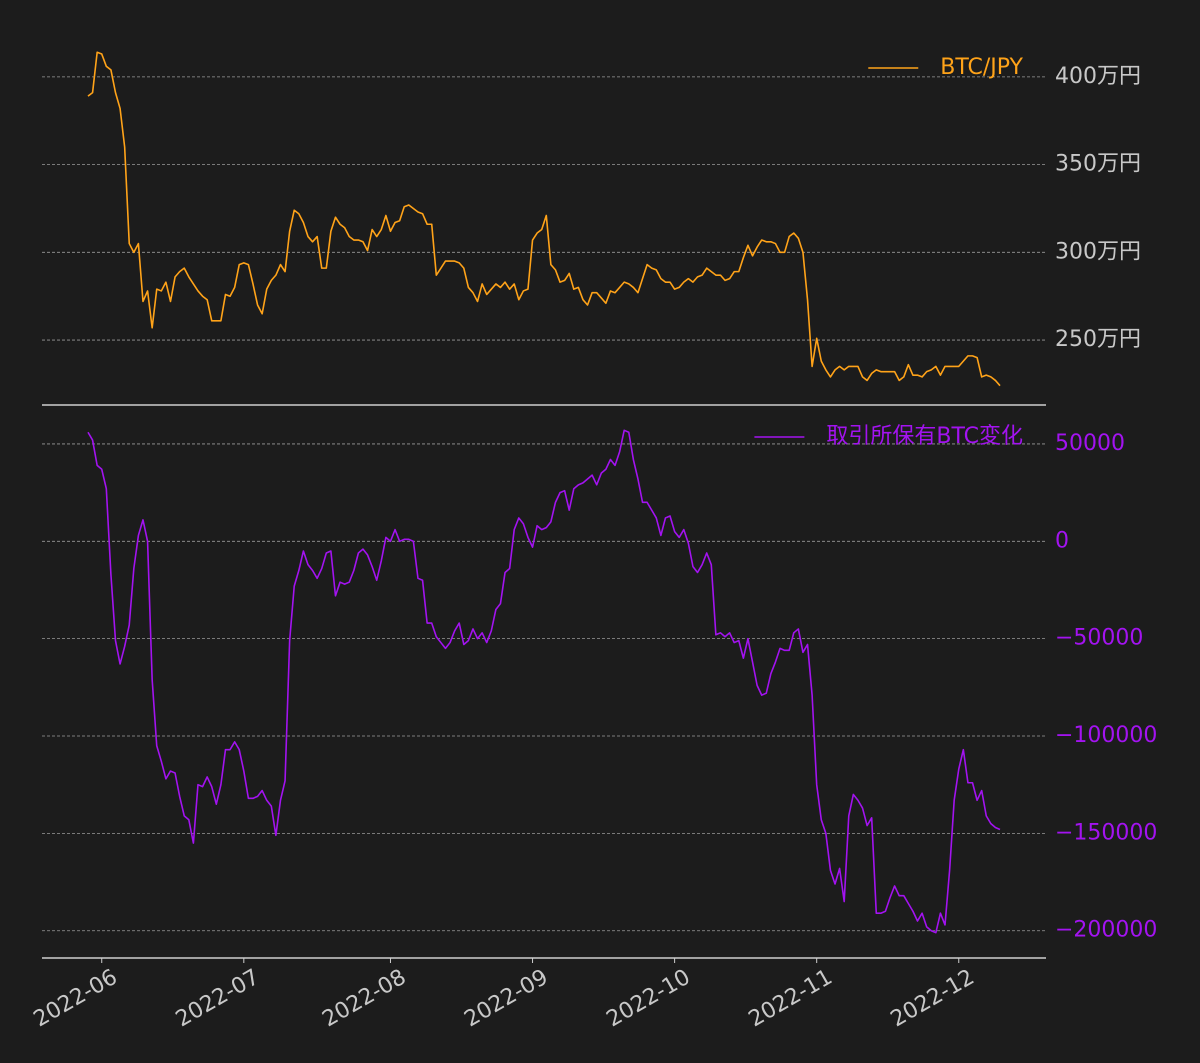 Image resolution: width=1200 pixels, height=1063 pixels. Describe the element at coordinates (1106, 930) in the screenshot. I see `y-tick-label: −200000` at that location.